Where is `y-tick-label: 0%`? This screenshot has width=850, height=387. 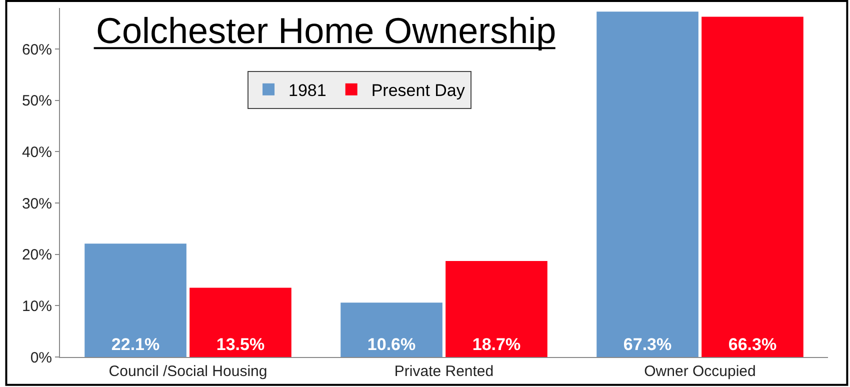 y-tick-label: 0% is located at coordinates (41, 357).